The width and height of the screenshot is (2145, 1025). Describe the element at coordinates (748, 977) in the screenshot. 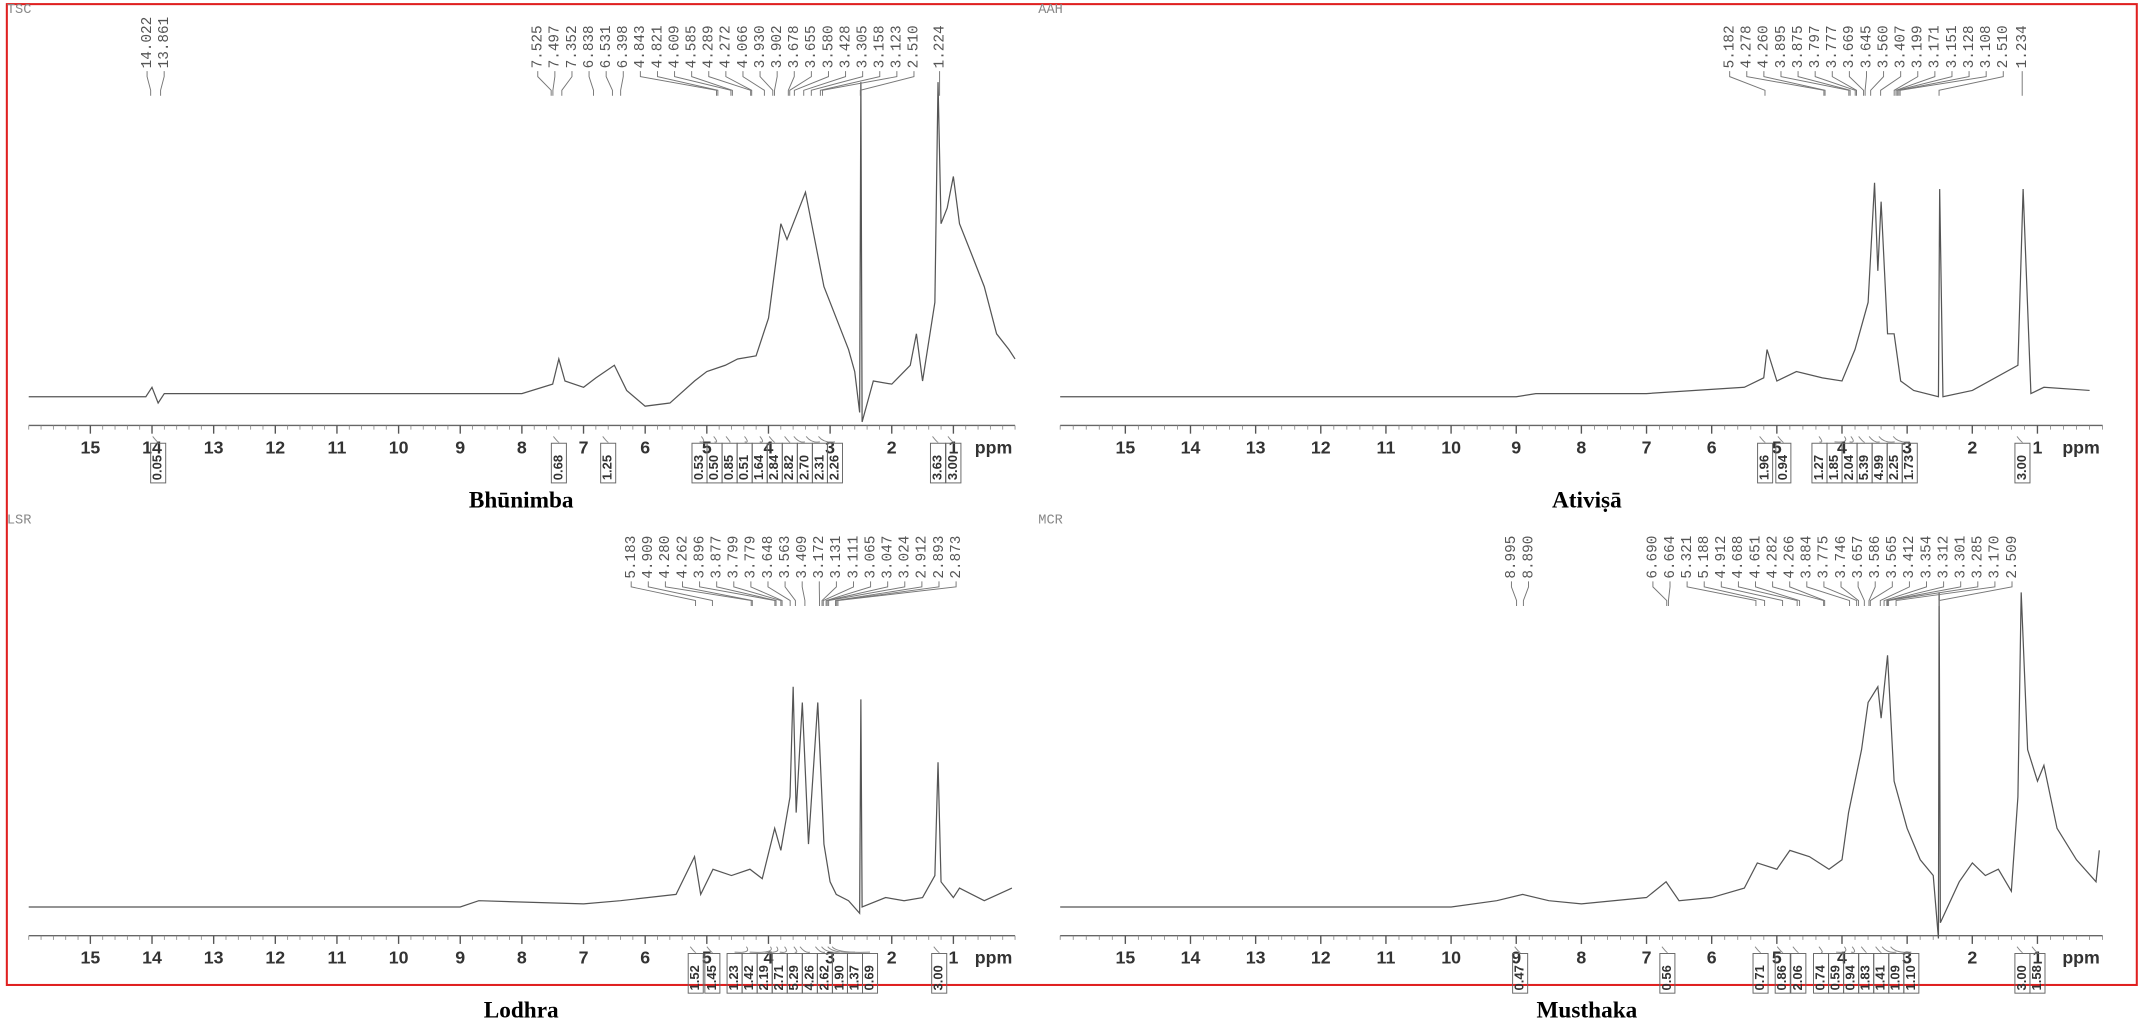

I see `integral-label: 1.42` at that location.